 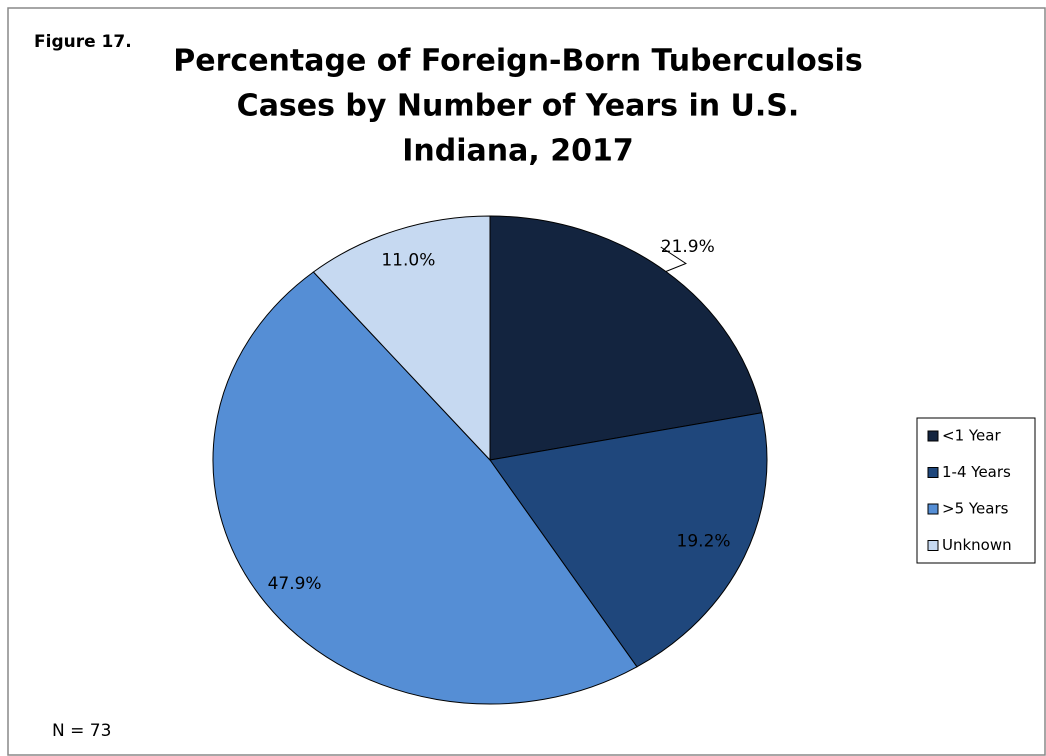 I want to click on data-label: 21.9%, so click(x=688, y=247).